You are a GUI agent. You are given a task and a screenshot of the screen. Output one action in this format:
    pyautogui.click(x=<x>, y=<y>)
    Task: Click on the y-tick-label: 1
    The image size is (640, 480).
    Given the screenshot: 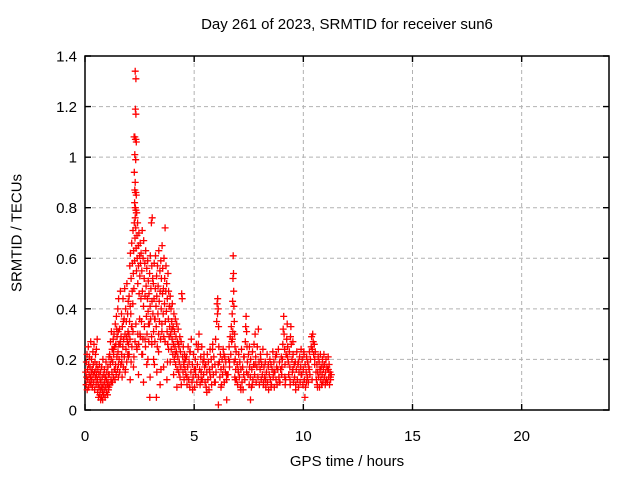 What is the action you would take?
    pyautogui.click(x=73, y=158)
    